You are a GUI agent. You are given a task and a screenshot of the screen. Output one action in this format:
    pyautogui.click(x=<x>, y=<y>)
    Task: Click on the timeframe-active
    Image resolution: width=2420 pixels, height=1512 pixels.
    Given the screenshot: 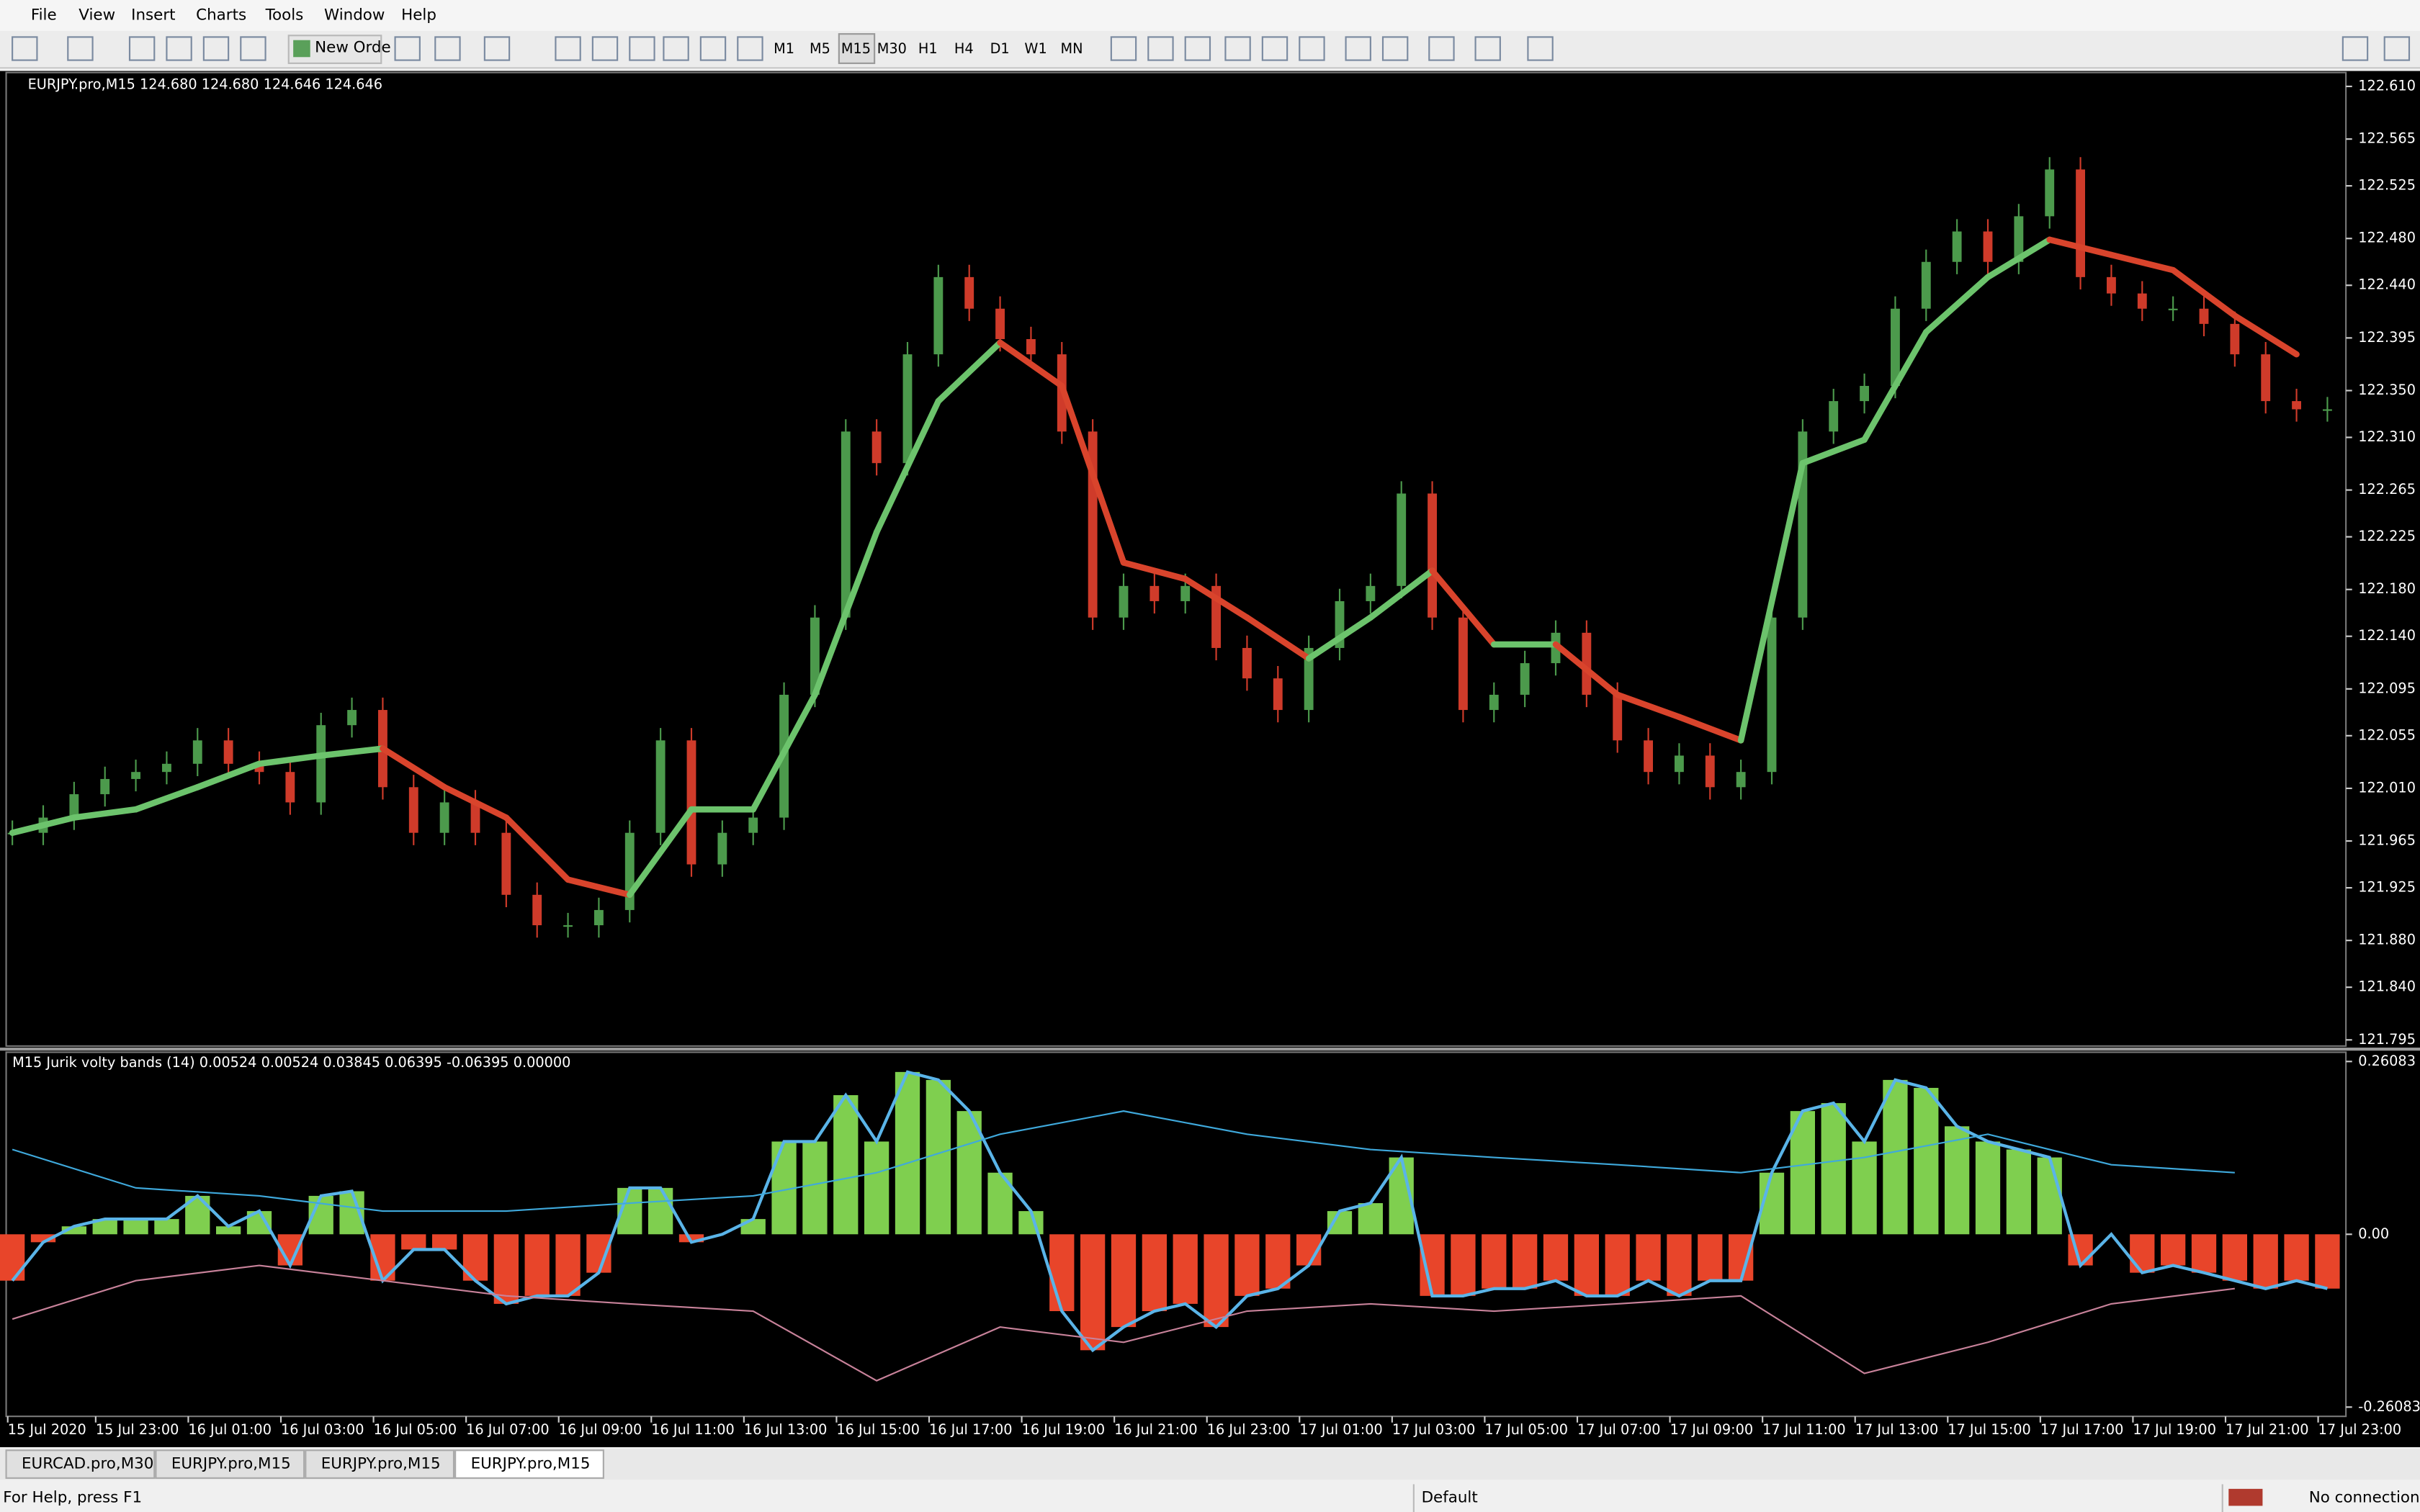 What is the action you would take?
    pyautogui.click(x=857, y=48)
    